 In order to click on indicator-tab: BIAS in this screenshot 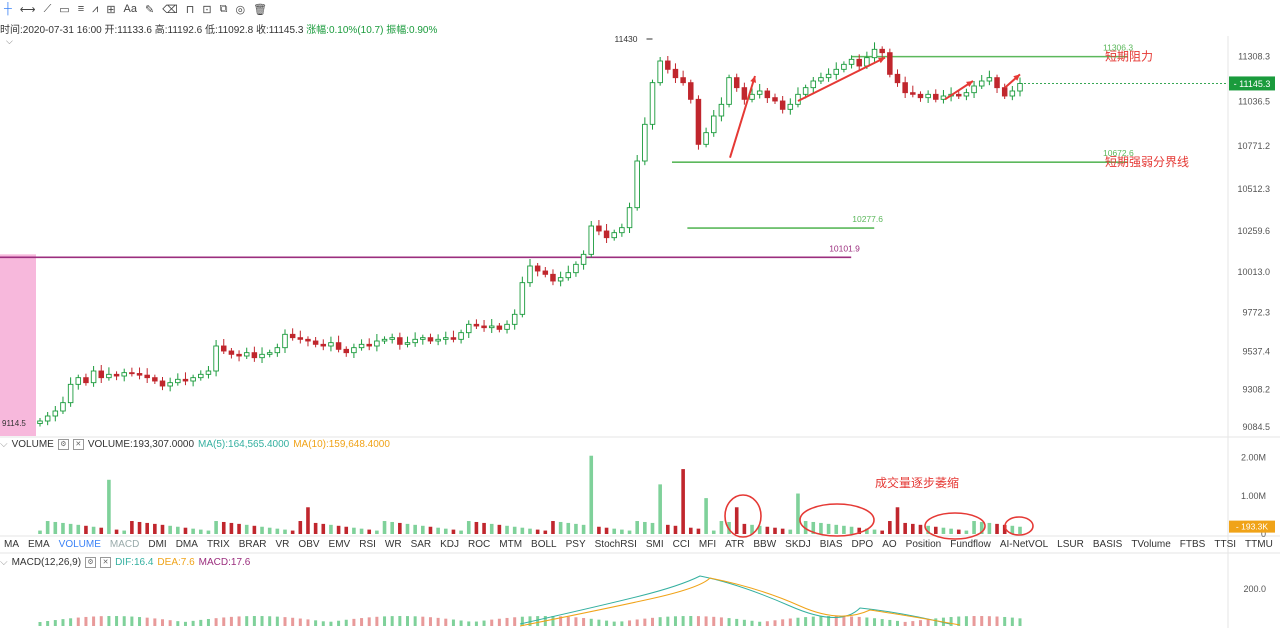, I will do `click(831, 544)`.